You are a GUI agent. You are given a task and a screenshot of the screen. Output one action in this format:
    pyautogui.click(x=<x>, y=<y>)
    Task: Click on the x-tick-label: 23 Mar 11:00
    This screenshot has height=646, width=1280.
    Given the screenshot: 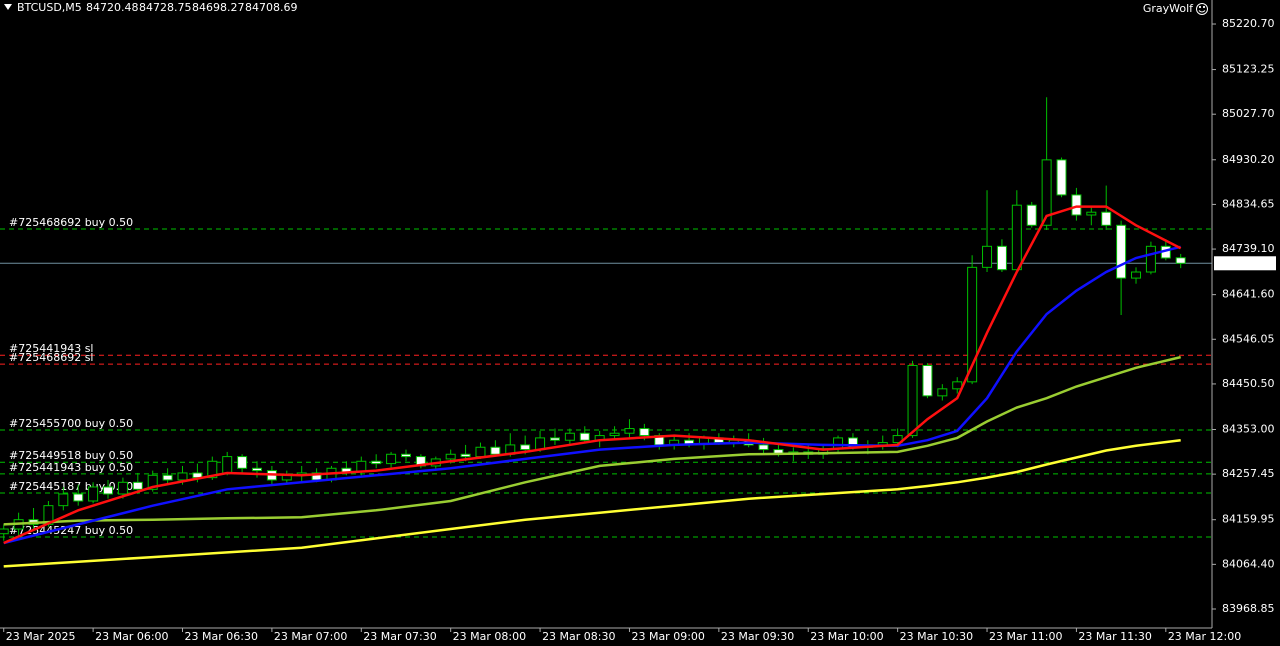 What is the action you would take?
    pyautogui.click(x=1025, y=636)
    